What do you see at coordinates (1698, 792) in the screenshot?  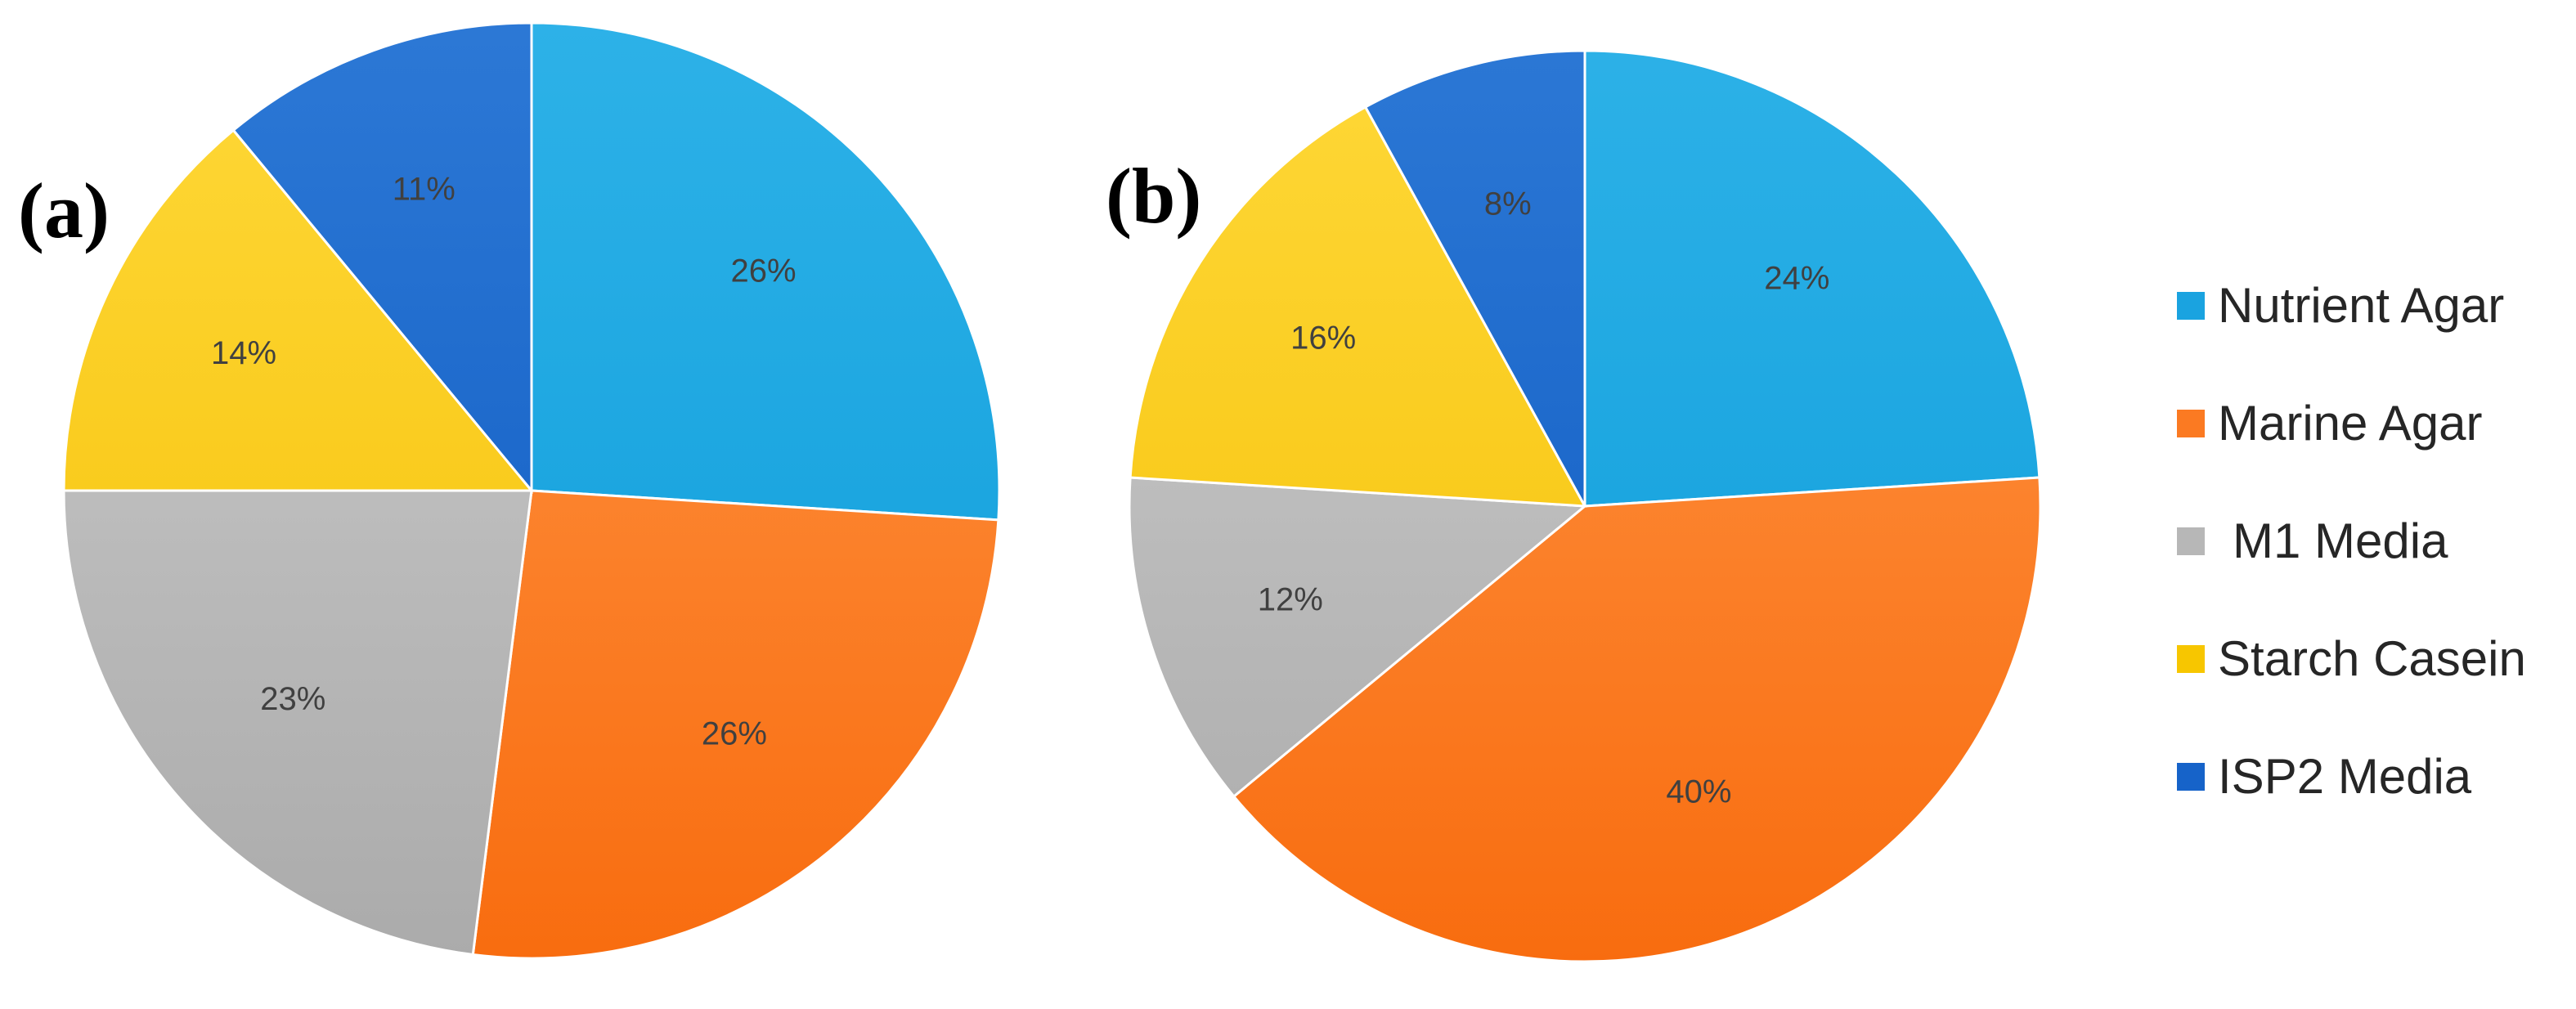 I see `slice-value-label-marine-agar-b: 40%` at bounding box center [1698, 792].